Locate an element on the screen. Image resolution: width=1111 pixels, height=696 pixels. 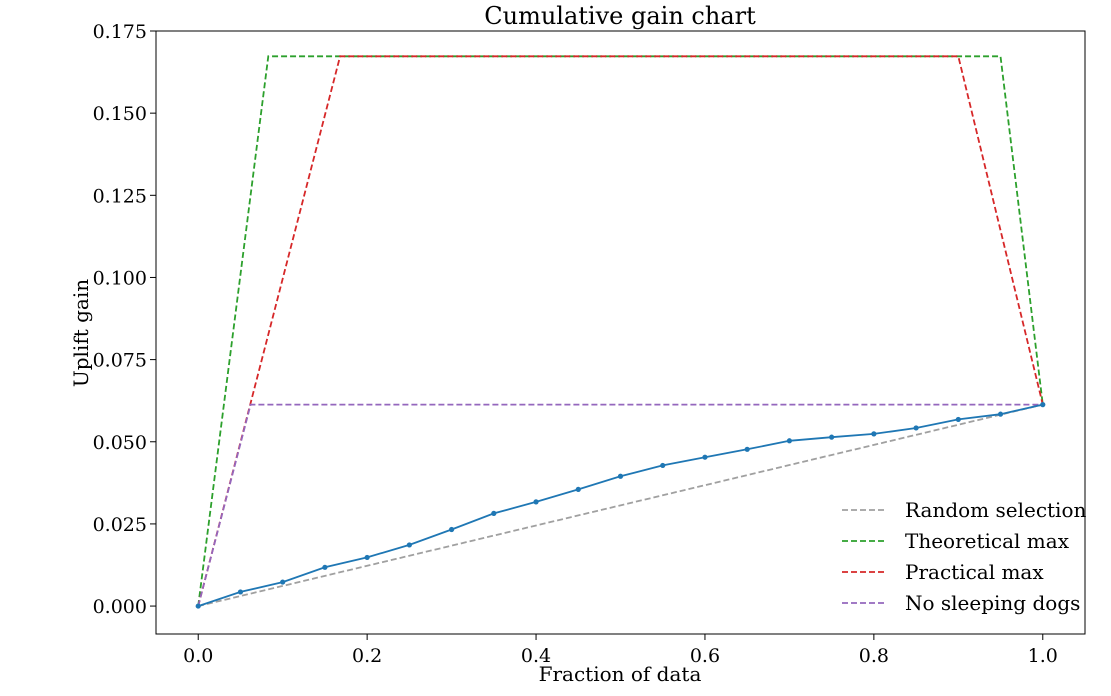
y-tick-label: 0.100 is located at coordinates (120, 278).